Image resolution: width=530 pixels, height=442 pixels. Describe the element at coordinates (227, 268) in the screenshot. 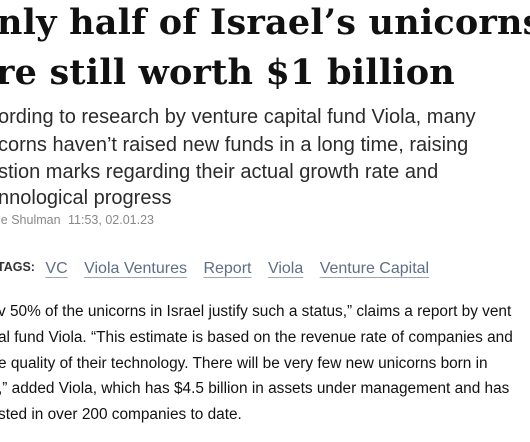

I see `tag-link-report: Report` at that location.